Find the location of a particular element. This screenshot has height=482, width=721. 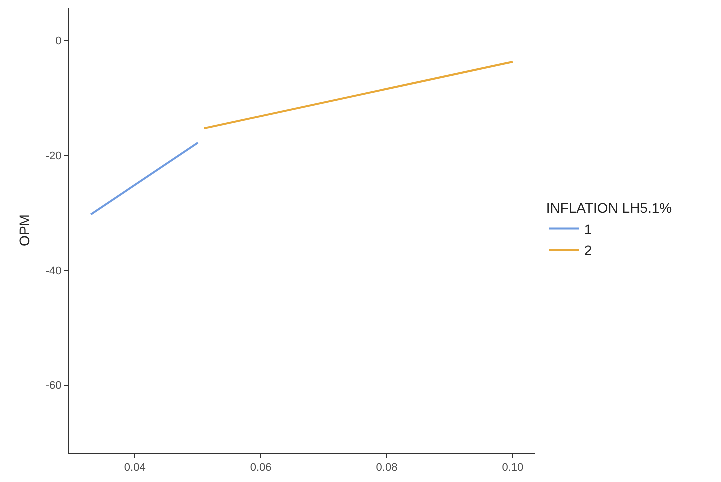

x-tick-label: 0.10 is located at coordinates (513, 468).